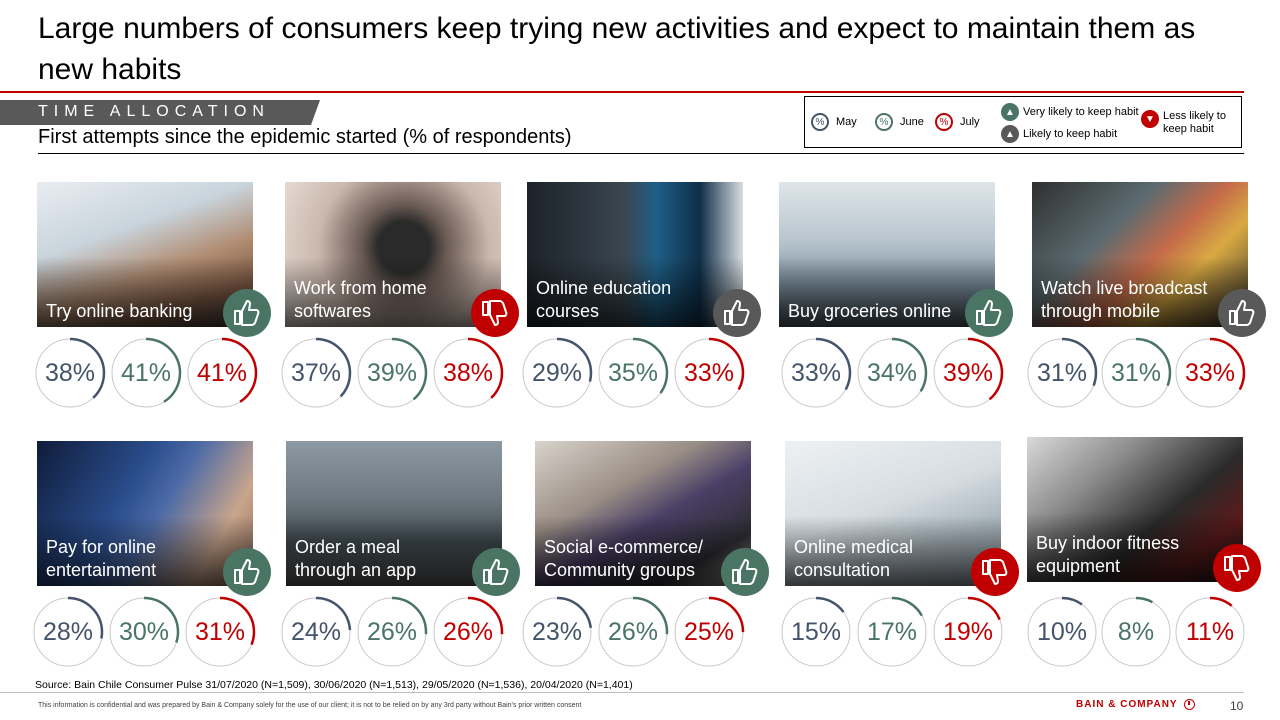 The image size is (1280, 720). I want to click on activity-label: Pay for online entertainment, so click(101, 558).